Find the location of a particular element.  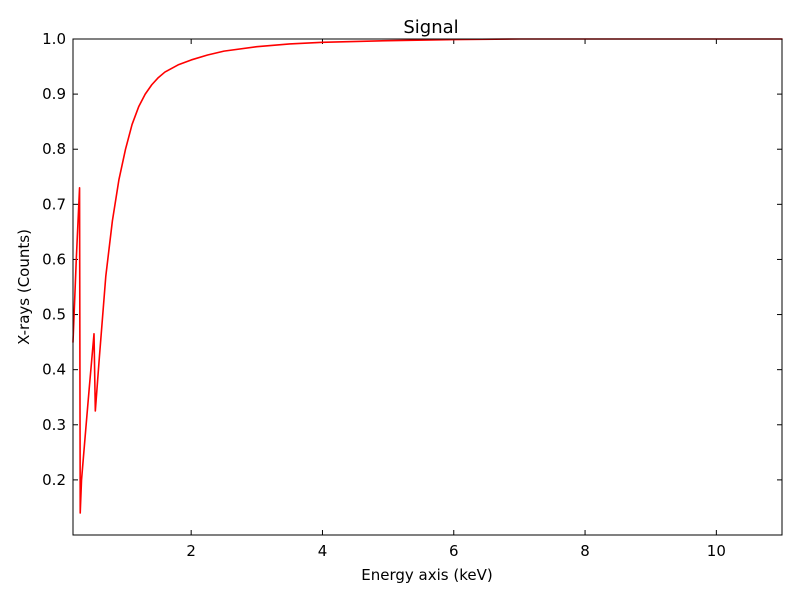

x-axis-title: Energy axis (keV) is located at coordinates (426, 575).